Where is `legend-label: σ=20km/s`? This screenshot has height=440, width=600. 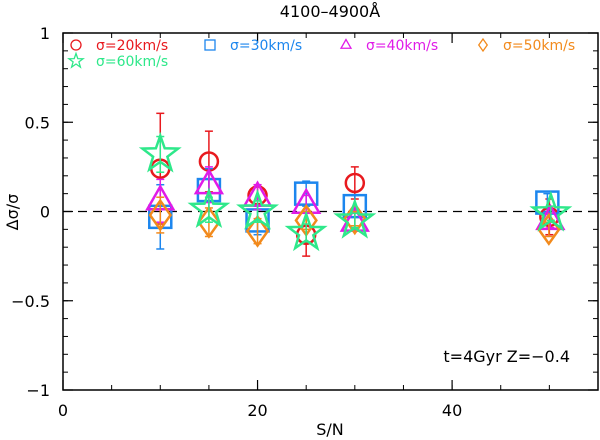 legend-label: σ=20km/s is located at coordinates (132, 46).